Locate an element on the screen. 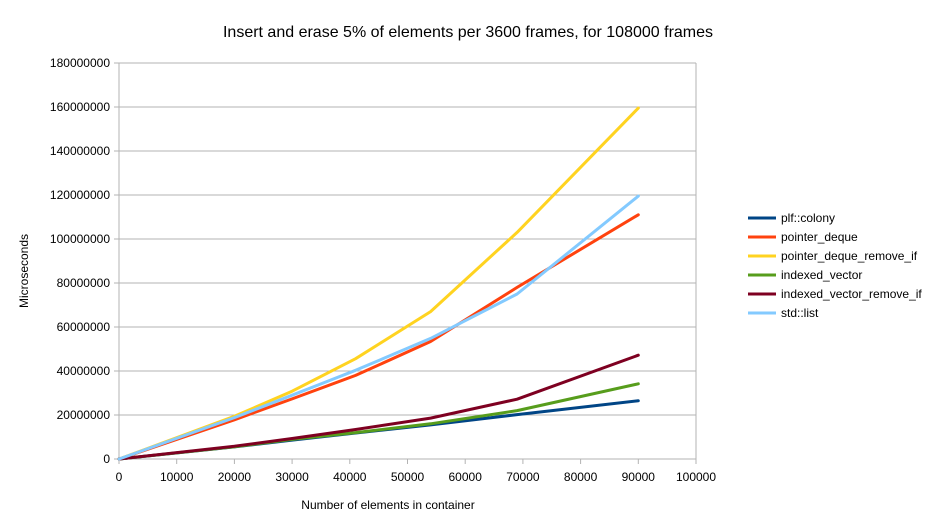 Image resolution: width=945 pixels, height=531 pixels. legend-label-5: std::list is located at coordinates (800, 313).